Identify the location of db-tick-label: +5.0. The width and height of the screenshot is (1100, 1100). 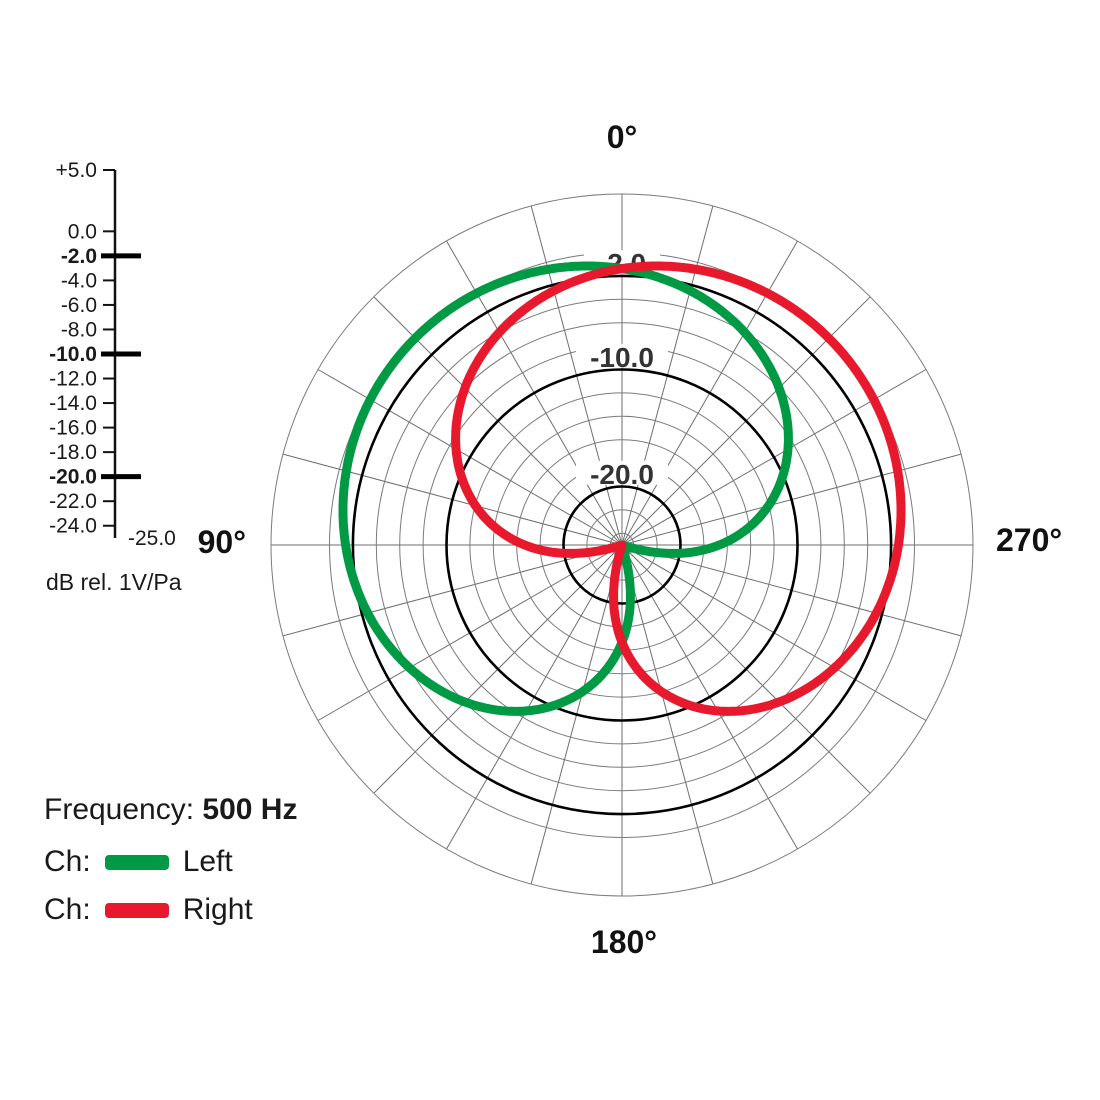
(76, 170).